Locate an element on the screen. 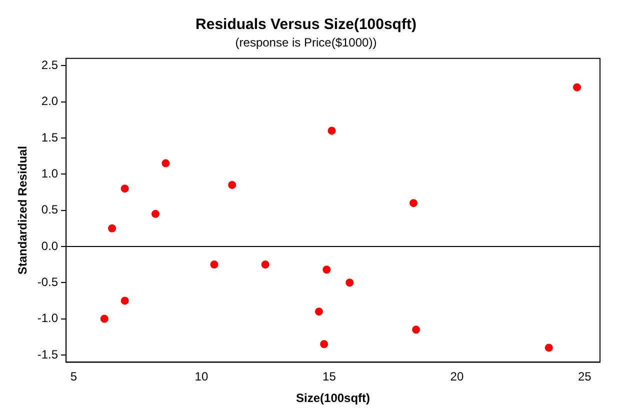 This screenshot has height=418, width=622. x-tick-label: 10 is located at coordinates (201, 377).